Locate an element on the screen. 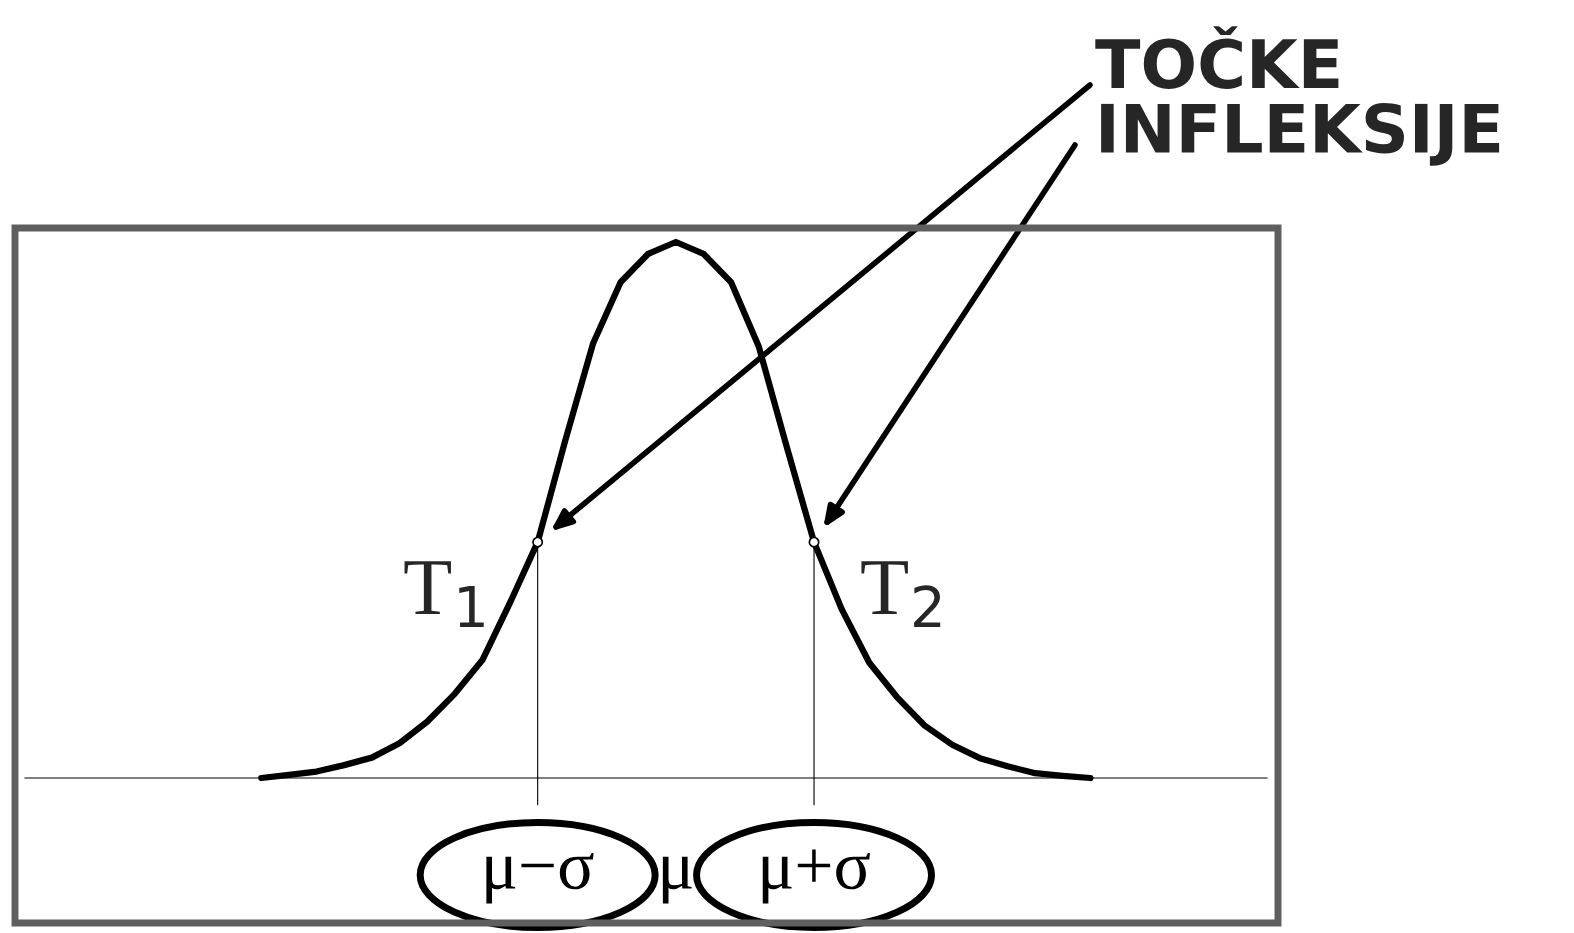  text: TOČKE INFLEKSIJE is located at coordinates (1297, 96).